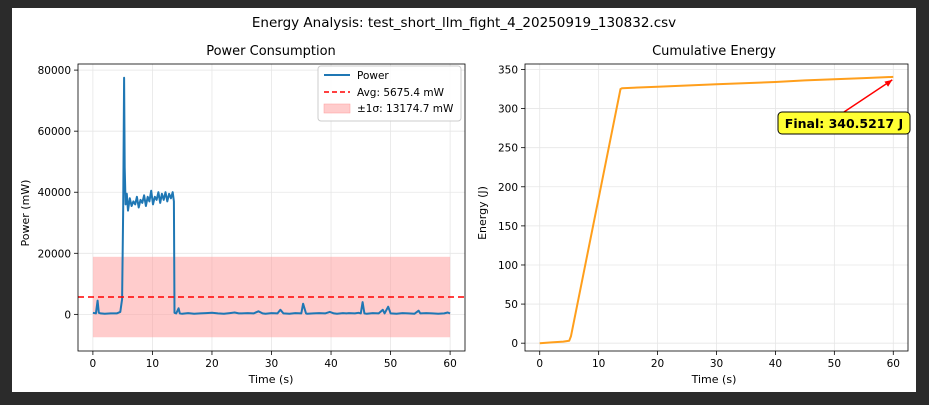 The width and height of the screenshot is (929, 405). I want to click on y-tick-label: 80000, so click(54, 71).